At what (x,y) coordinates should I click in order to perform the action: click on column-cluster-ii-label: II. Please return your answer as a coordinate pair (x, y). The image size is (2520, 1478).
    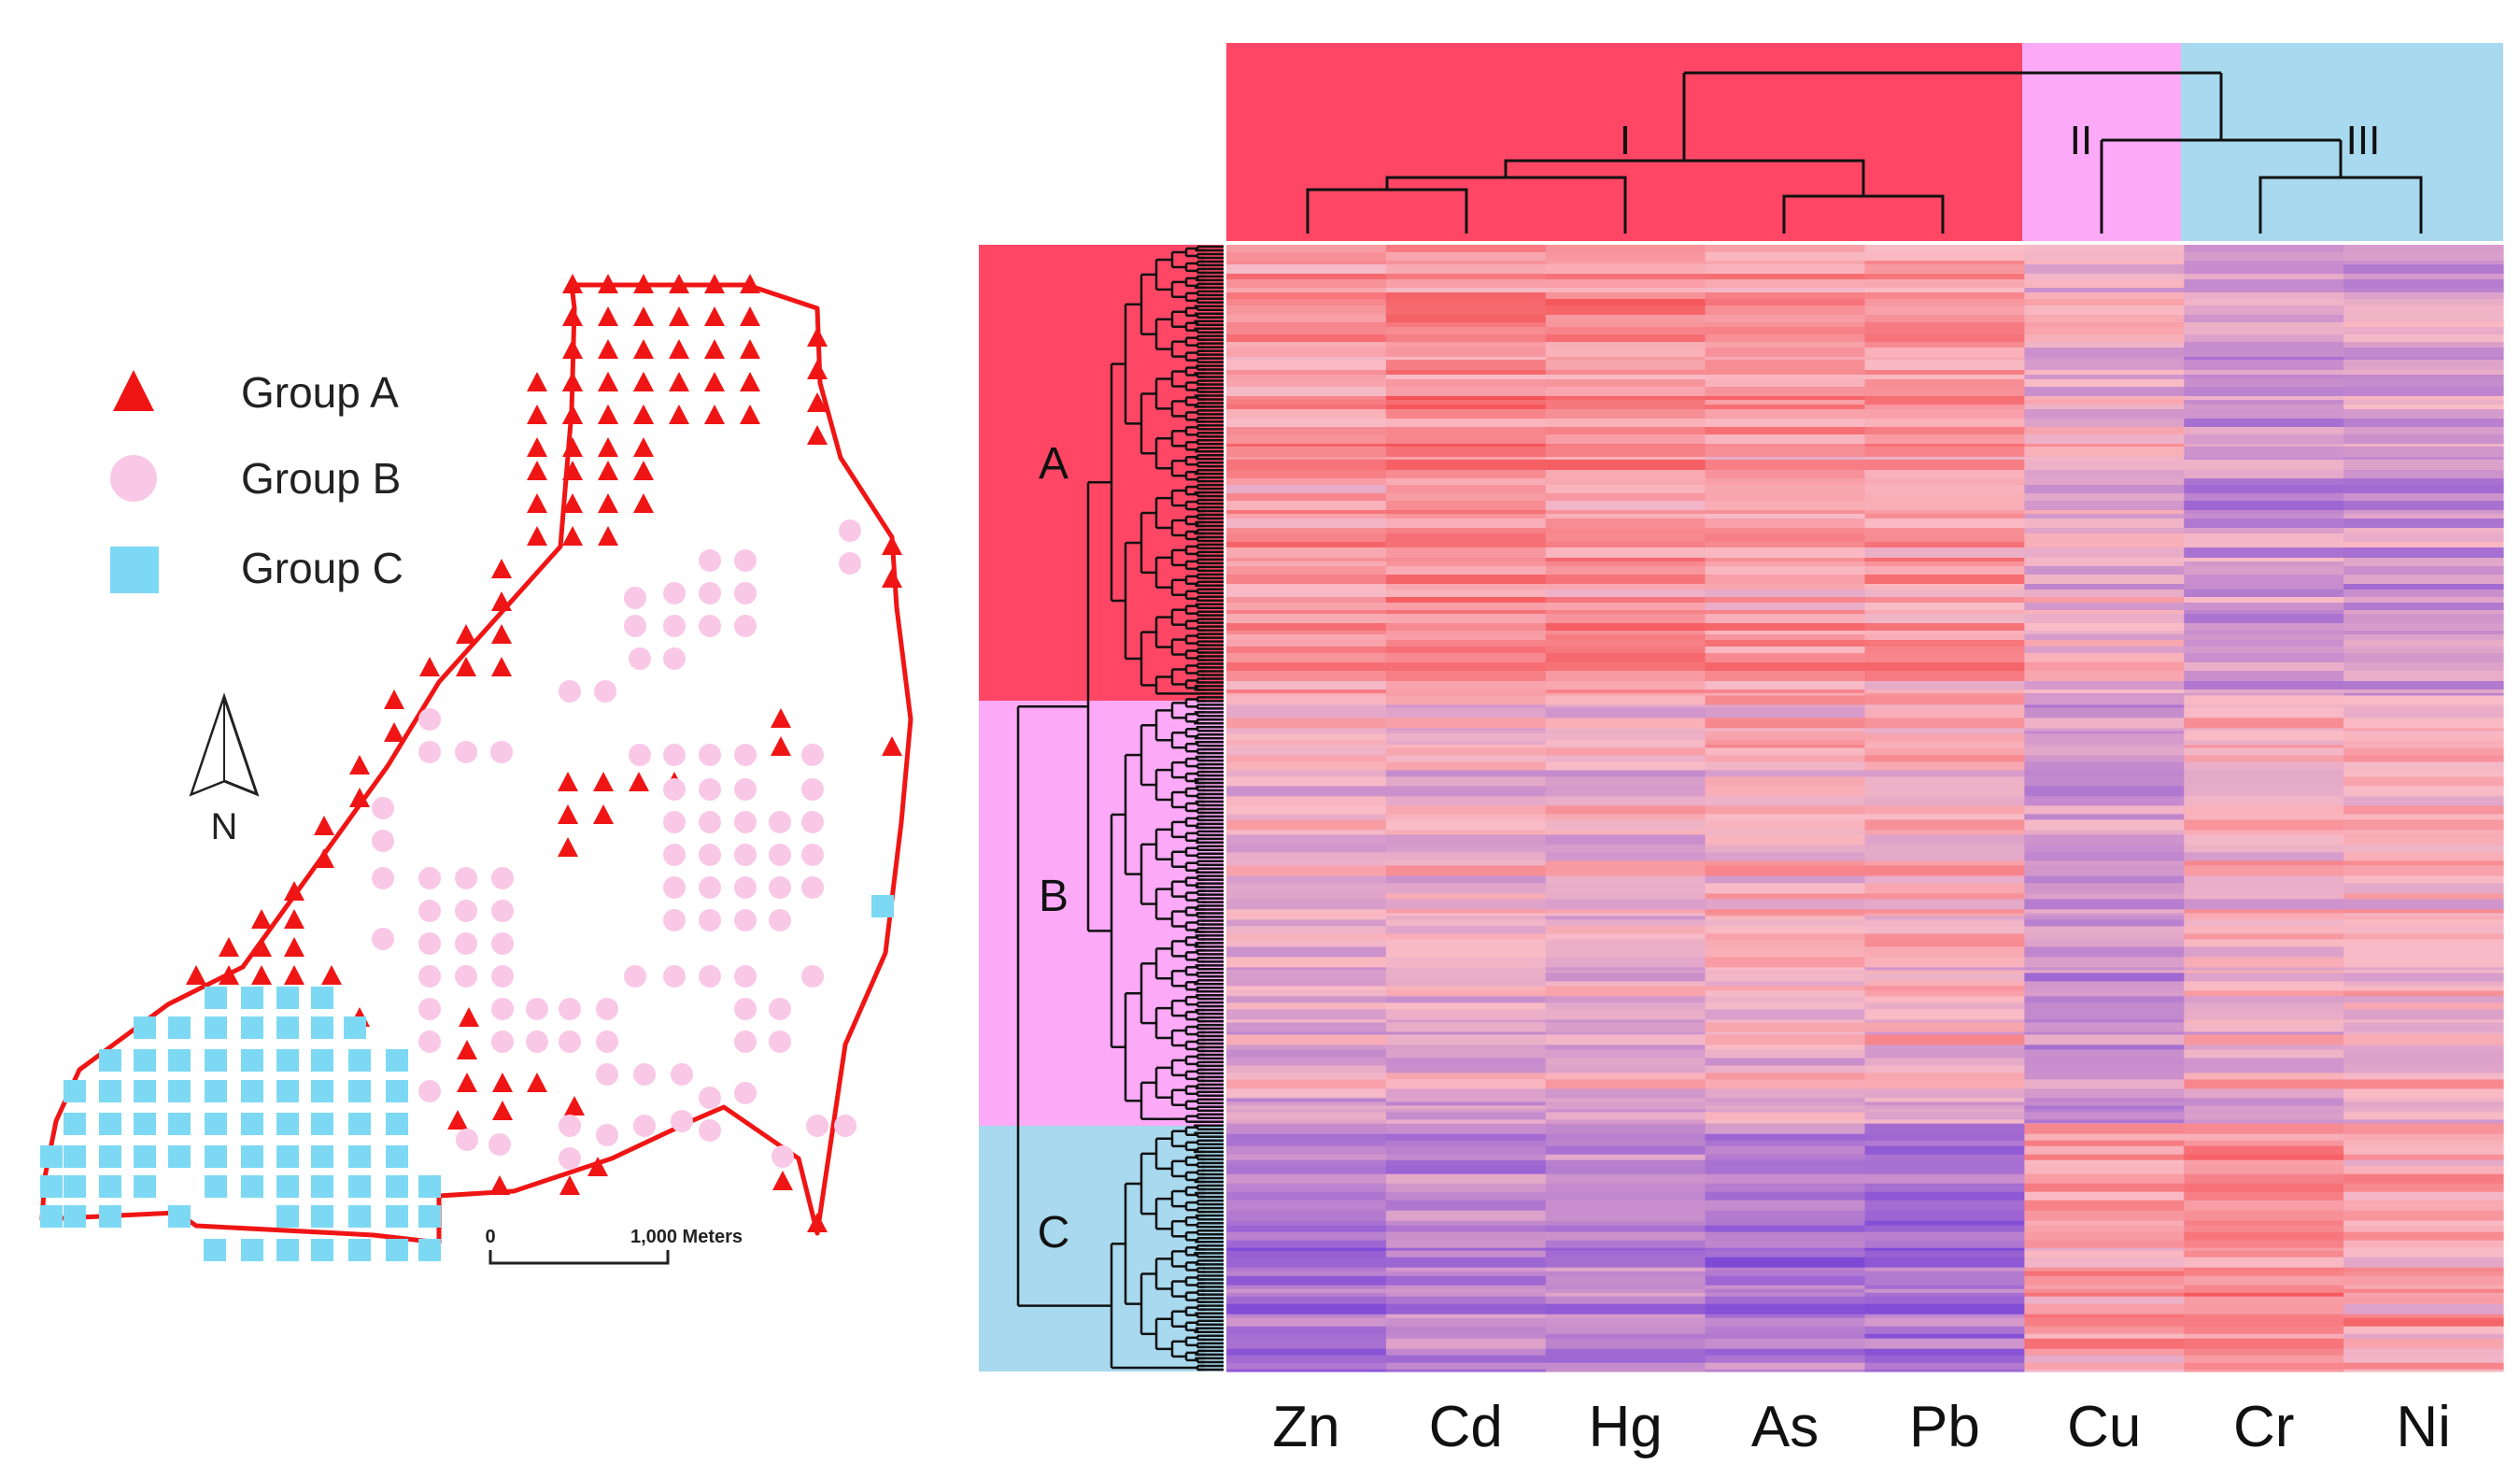
    Looking at the image, I should click on (2081, 140).